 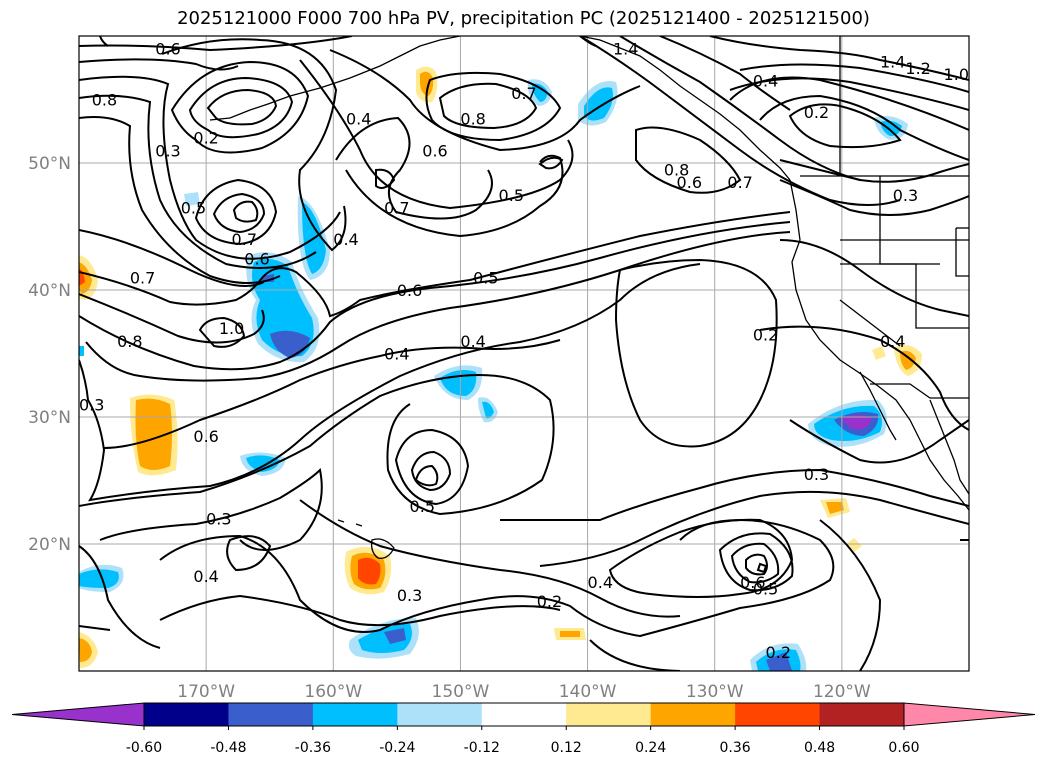 I want to click on contour-label: 1.2, so click(x=917, y=68).